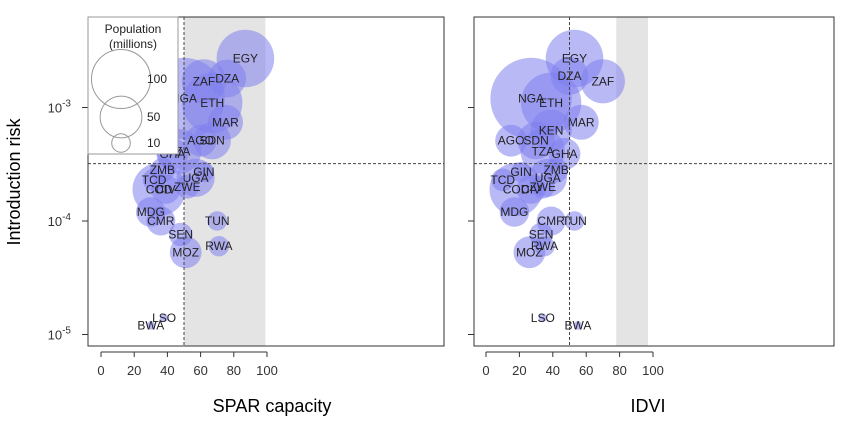 This screenshot has height=424, width=850. What do you see at coordinates (157, 79) in the screenshot?
I see `legend-label-100: 100` at bounding box center [157, 79].